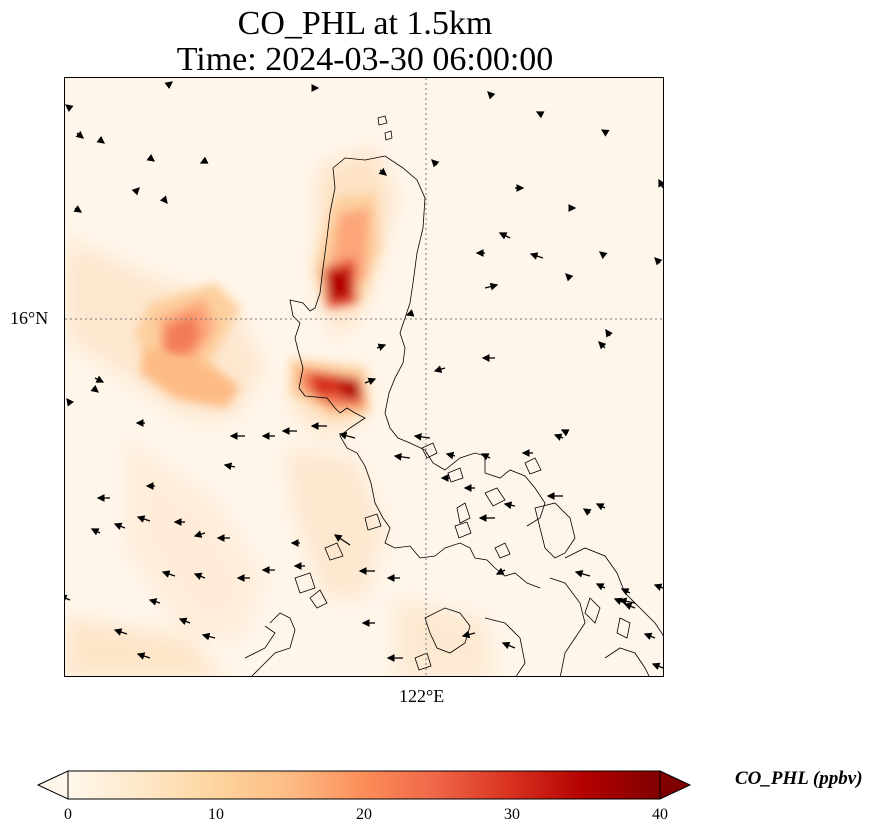 The height and width of the screenshot is (836, 885). I want to click on plot-title-line-2: Time: 2024-03-30 06:00:00, so click(365, 59).